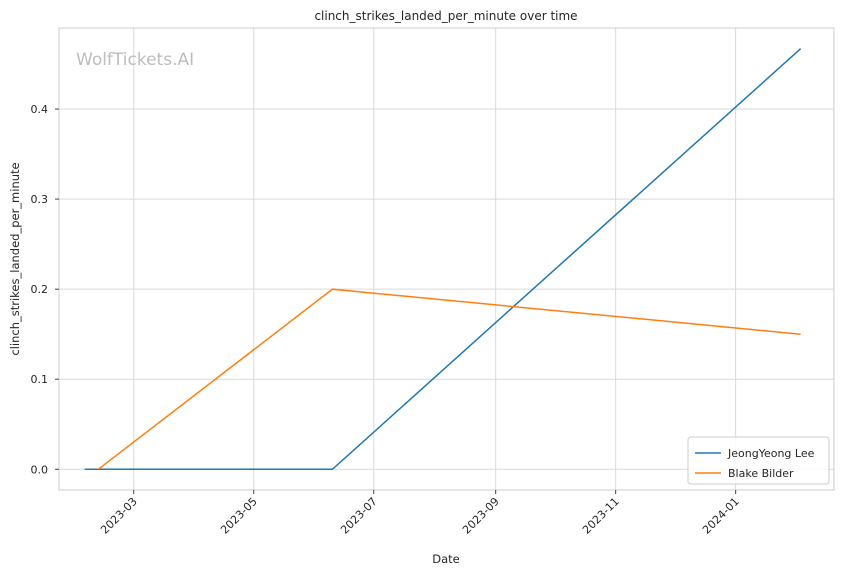  I want to click on y-axis-title: clinch_strikes_landed_per_minute, so click(15, 258).